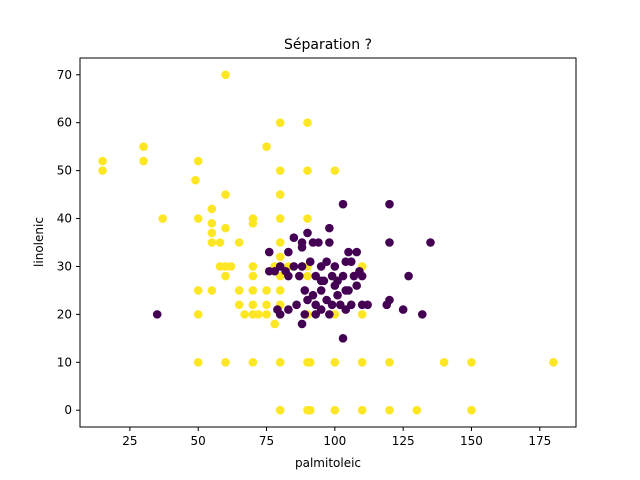 This screenshot has width=640, height=480. Describe the element at coordinates (403, 441) in the screenshot. I see `x-tick-label: 125` at that location.